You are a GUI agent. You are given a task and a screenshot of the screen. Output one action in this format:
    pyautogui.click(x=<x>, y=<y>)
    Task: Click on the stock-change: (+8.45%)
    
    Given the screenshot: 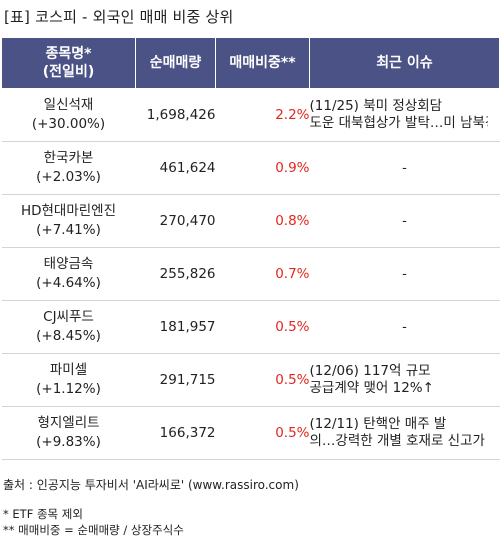 What is the action you would take?
    pyautogui.click(x=68, y=336)
    